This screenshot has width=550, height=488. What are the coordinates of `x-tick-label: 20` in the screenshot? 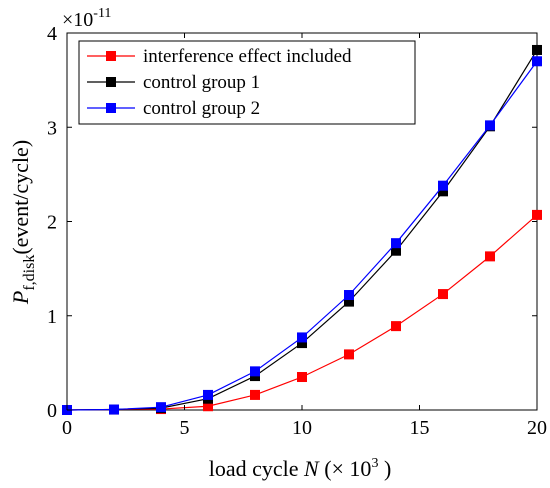 It's located at (537, 428).